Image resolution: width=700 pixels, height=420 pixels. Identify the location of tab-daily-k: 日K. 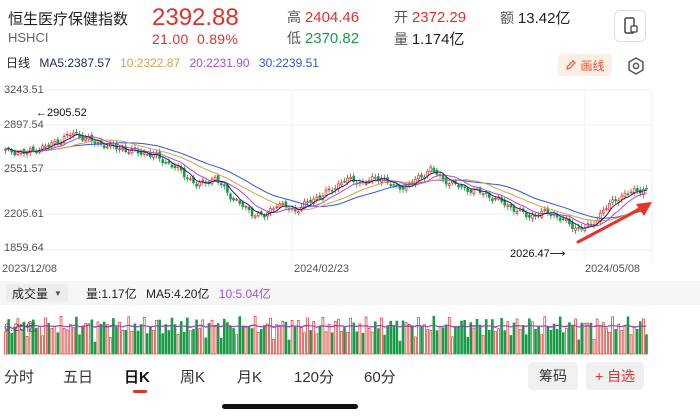
(137, 377).